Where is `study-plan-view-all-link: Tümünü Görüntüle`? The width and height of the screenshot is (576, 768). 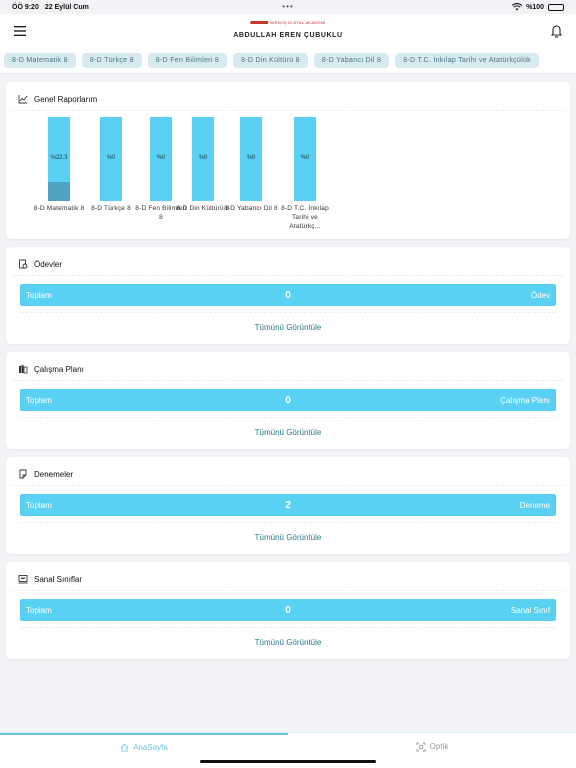
study-plan-view-all-link: Tümünü Görüntüle is located at coordinates (288, 432).